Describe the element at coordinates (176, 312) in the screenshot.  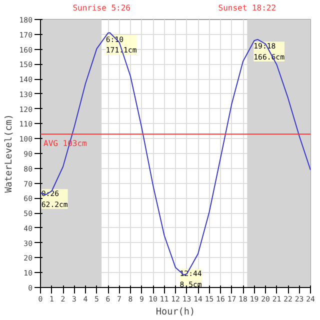
I see `x-axis-title: Hour(h)` at that location.